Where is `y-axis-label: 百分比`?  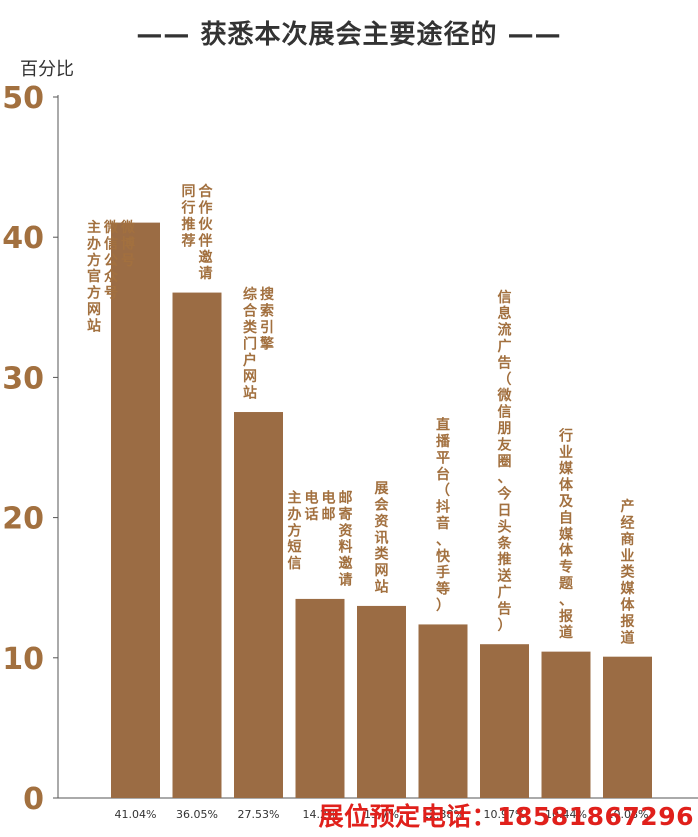 y-axis-label: 百分比 is located at coordinates (47, 69).